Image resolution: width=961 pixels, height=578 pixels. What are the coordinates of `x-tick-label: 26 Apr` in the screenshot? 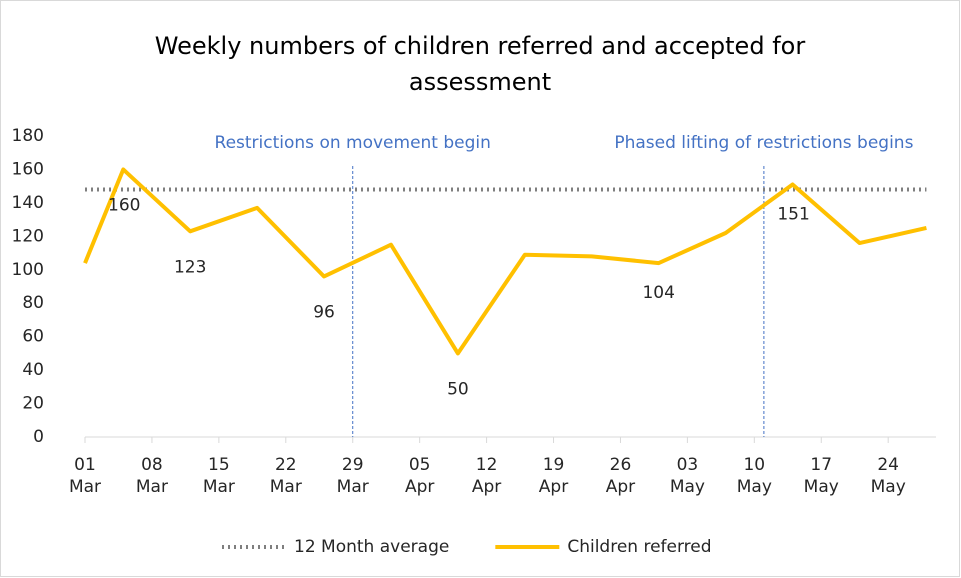 It's located at (620, 476).